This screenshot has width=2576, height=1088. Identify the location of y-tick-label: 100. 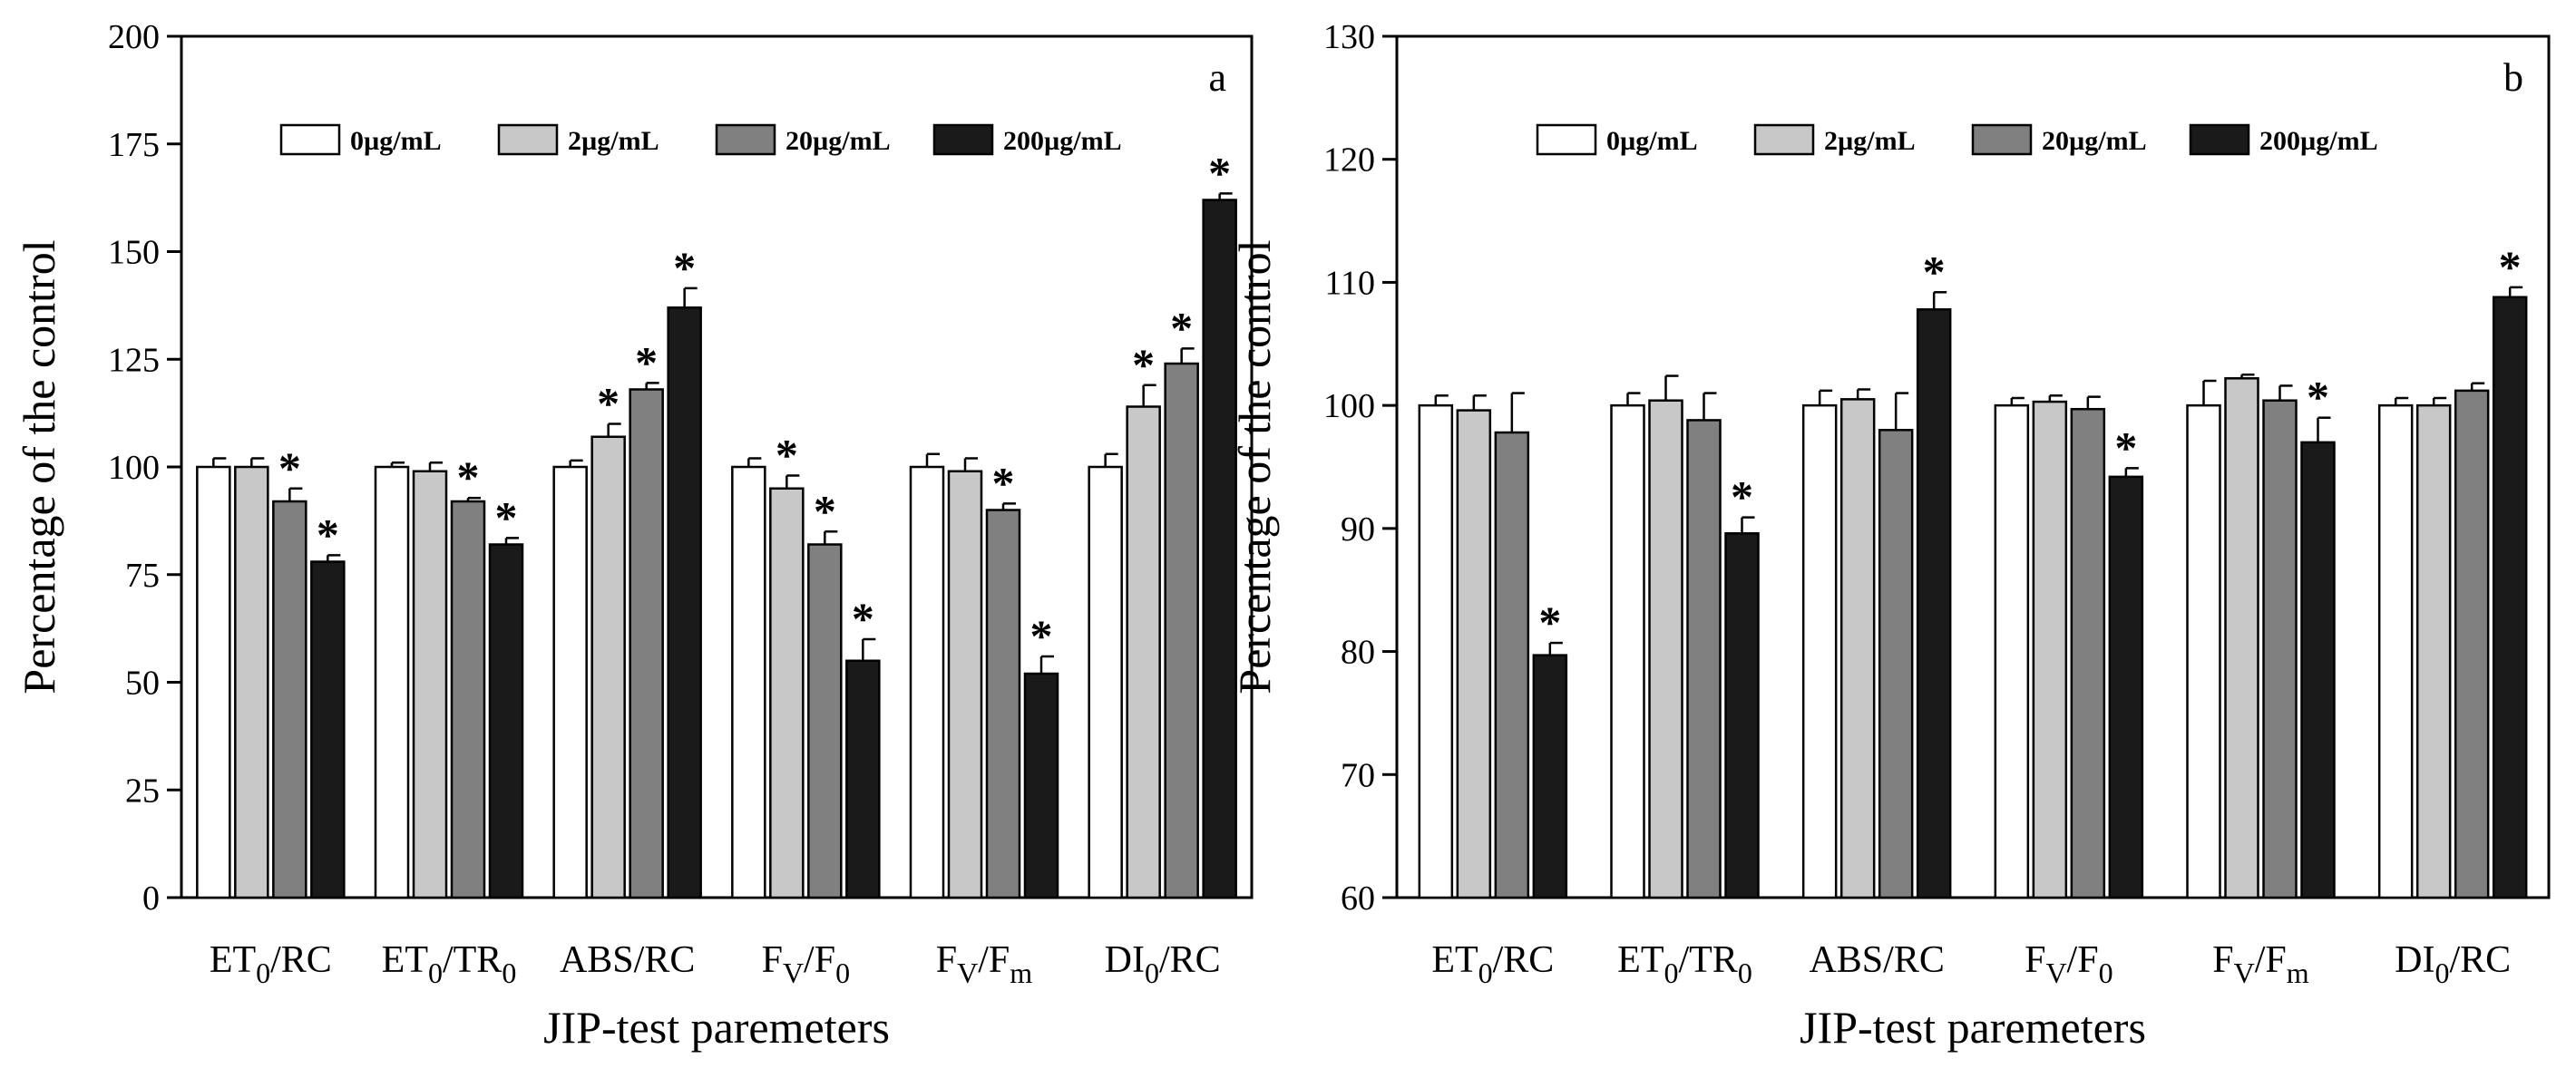
(134, 468).